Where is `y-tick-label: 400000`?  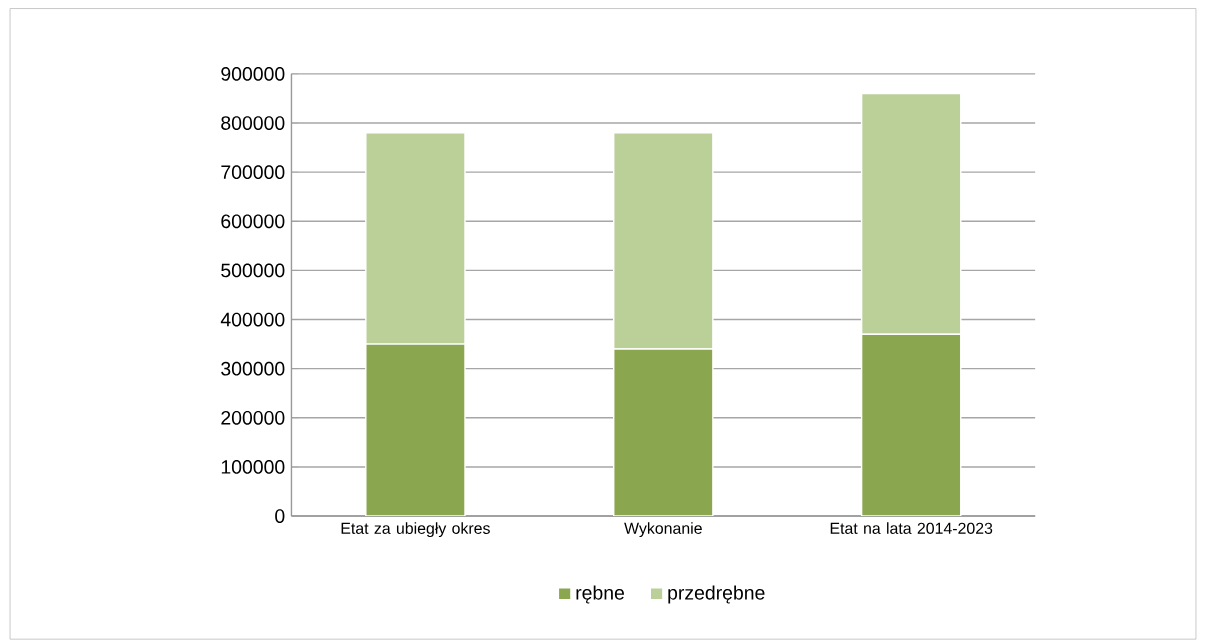
y-tick-label: 400000 is located at coordinates (252, 319).